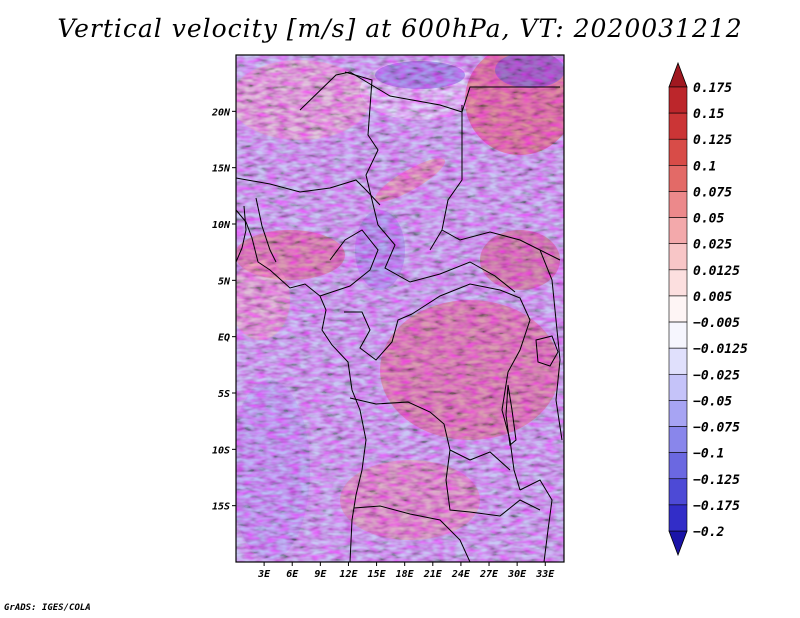 The image size is (800, 618). What do you see at coordinates (678, 543) in the screenshot?
I see `colorbar-bottom-arrow` at bounding box center [678, 543].